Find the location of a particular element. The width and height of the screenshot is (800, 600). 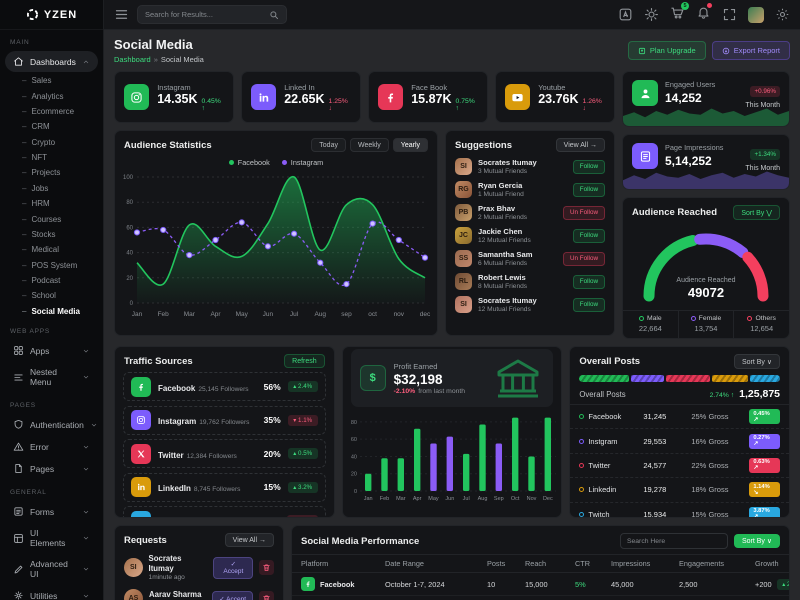

sidebar-item-pages: Pages is located at coordinates (51, 468).